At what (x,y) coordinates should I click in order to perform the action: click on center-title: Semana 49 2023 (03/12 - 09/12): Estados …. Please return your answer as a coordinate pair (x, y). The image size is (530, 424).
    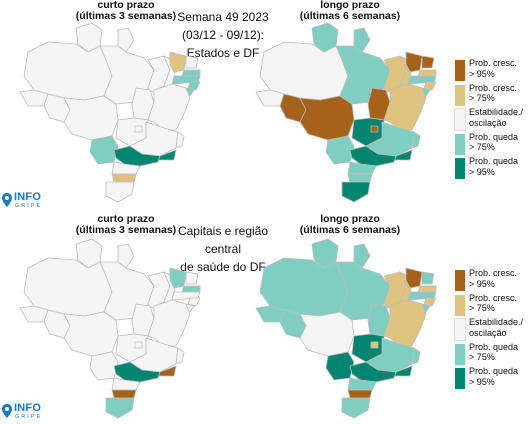
    Looking at the image, I should click on (223, 35).